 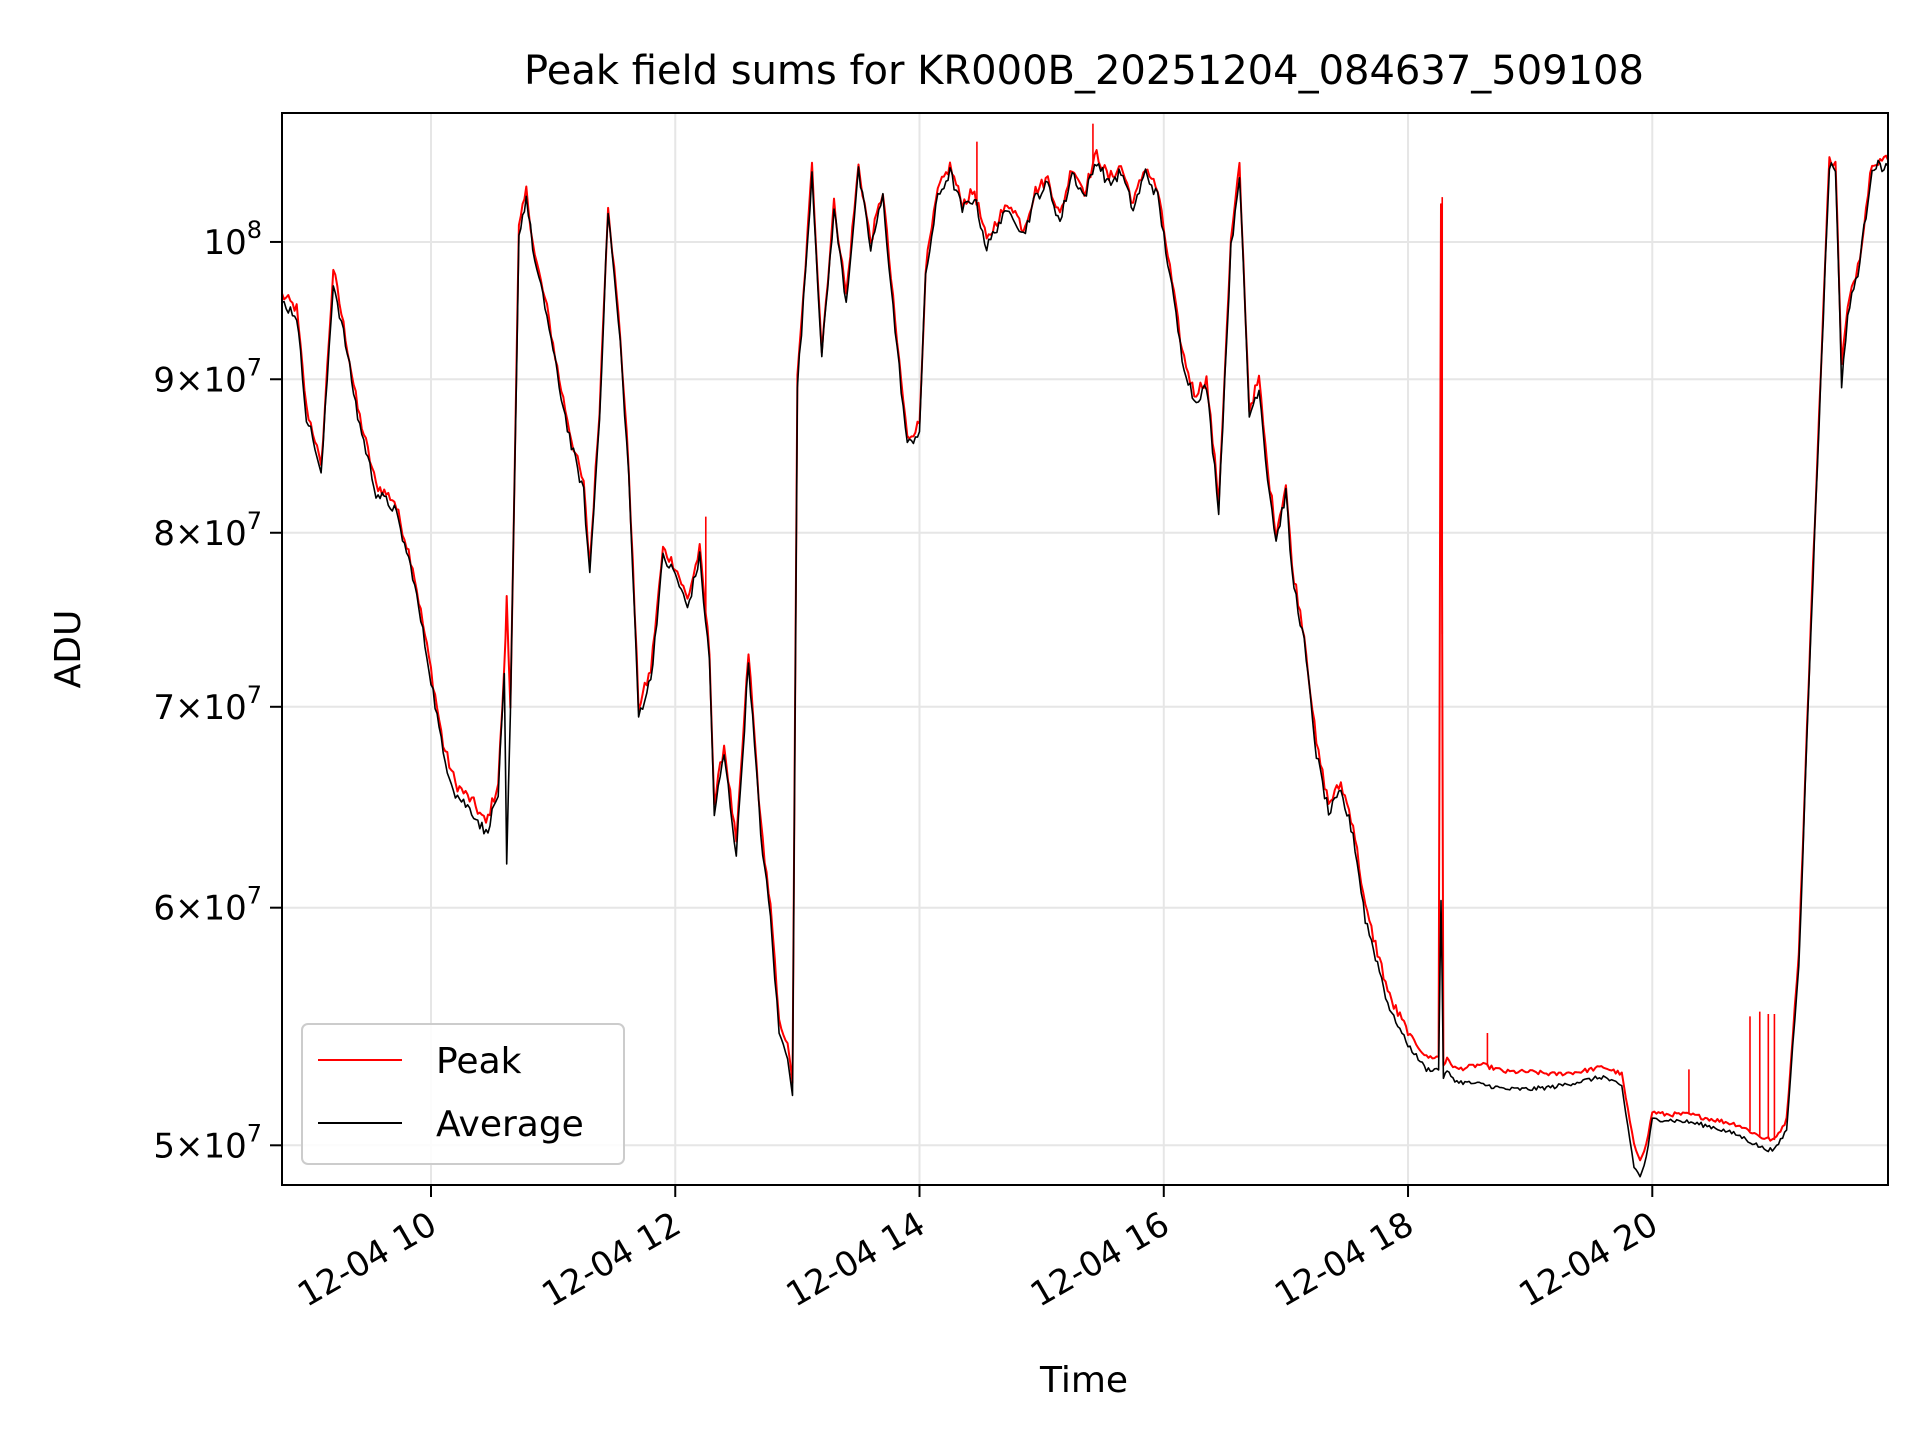 What do you see at coordinates (207, 530) in the screenshot?
I see `y-tick-label: 8×107` at bounding box center [207, 530].